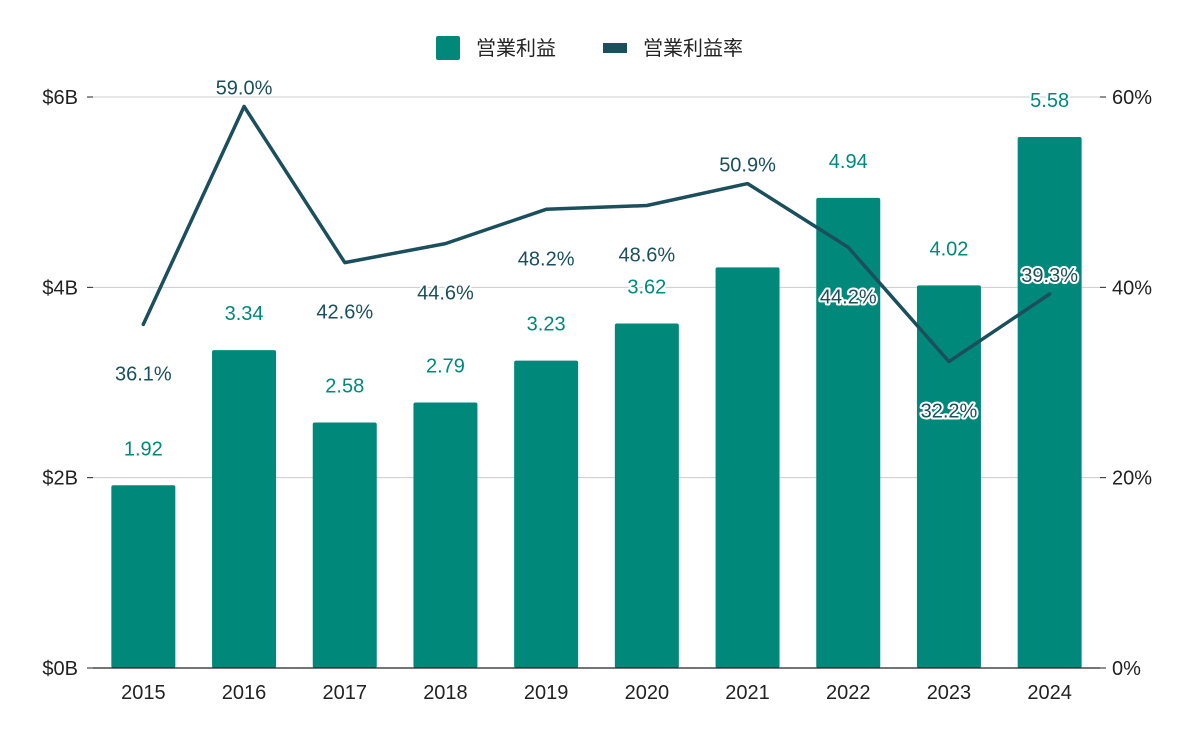  Describe the element at coordinates (448, 48) in the screenshot. I see `legend-swatch-operating-profit` at that location.